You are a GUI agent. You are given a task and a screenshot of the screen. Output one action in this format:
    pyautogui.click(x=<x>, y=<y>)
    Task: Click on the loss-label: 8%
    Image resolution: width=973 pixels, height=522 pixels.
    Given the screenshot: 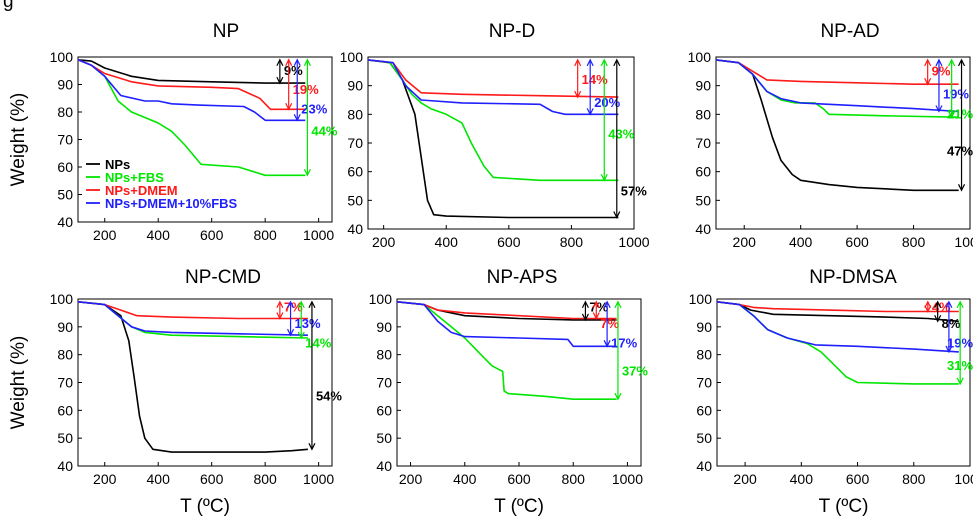 What is the action you would take?
    pyautogui.click(x=951, y=323)
    